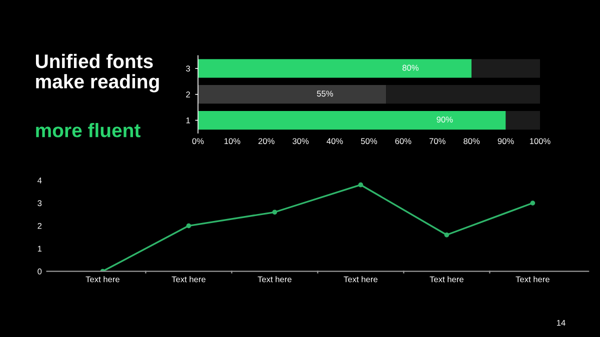 The image size is (600, 337). Describe the element at coordinates (198, 141) in the screenshot. I see `x-tick-label: 0%` at that location.